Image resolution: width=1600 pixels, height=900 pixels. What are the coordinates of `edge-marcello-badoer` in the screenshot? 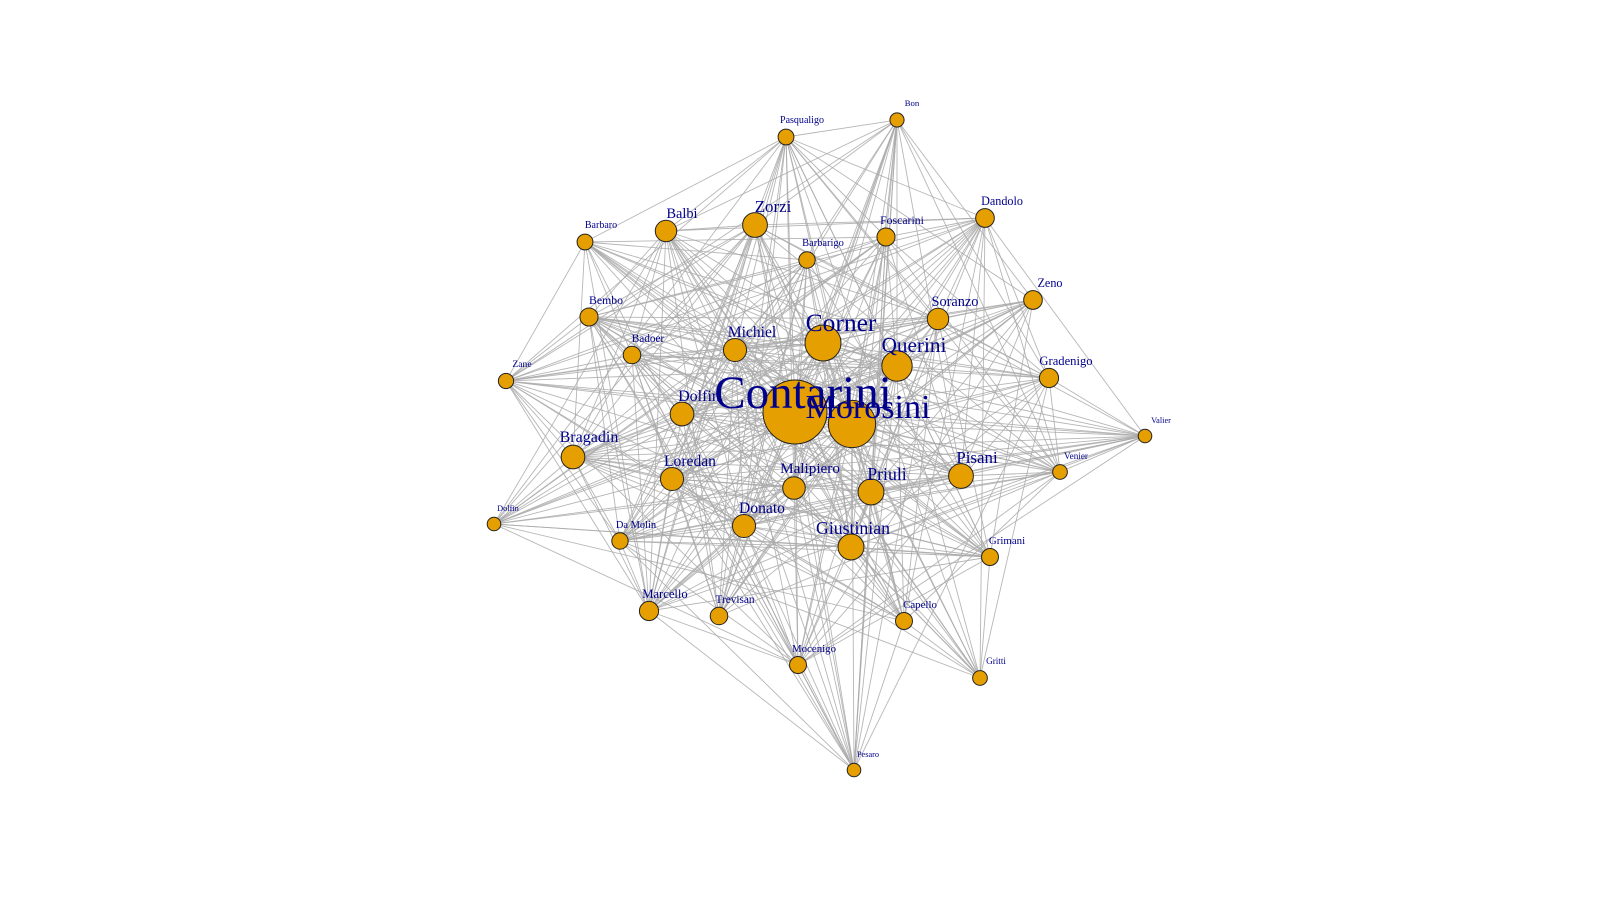 It's located at (640, 483).